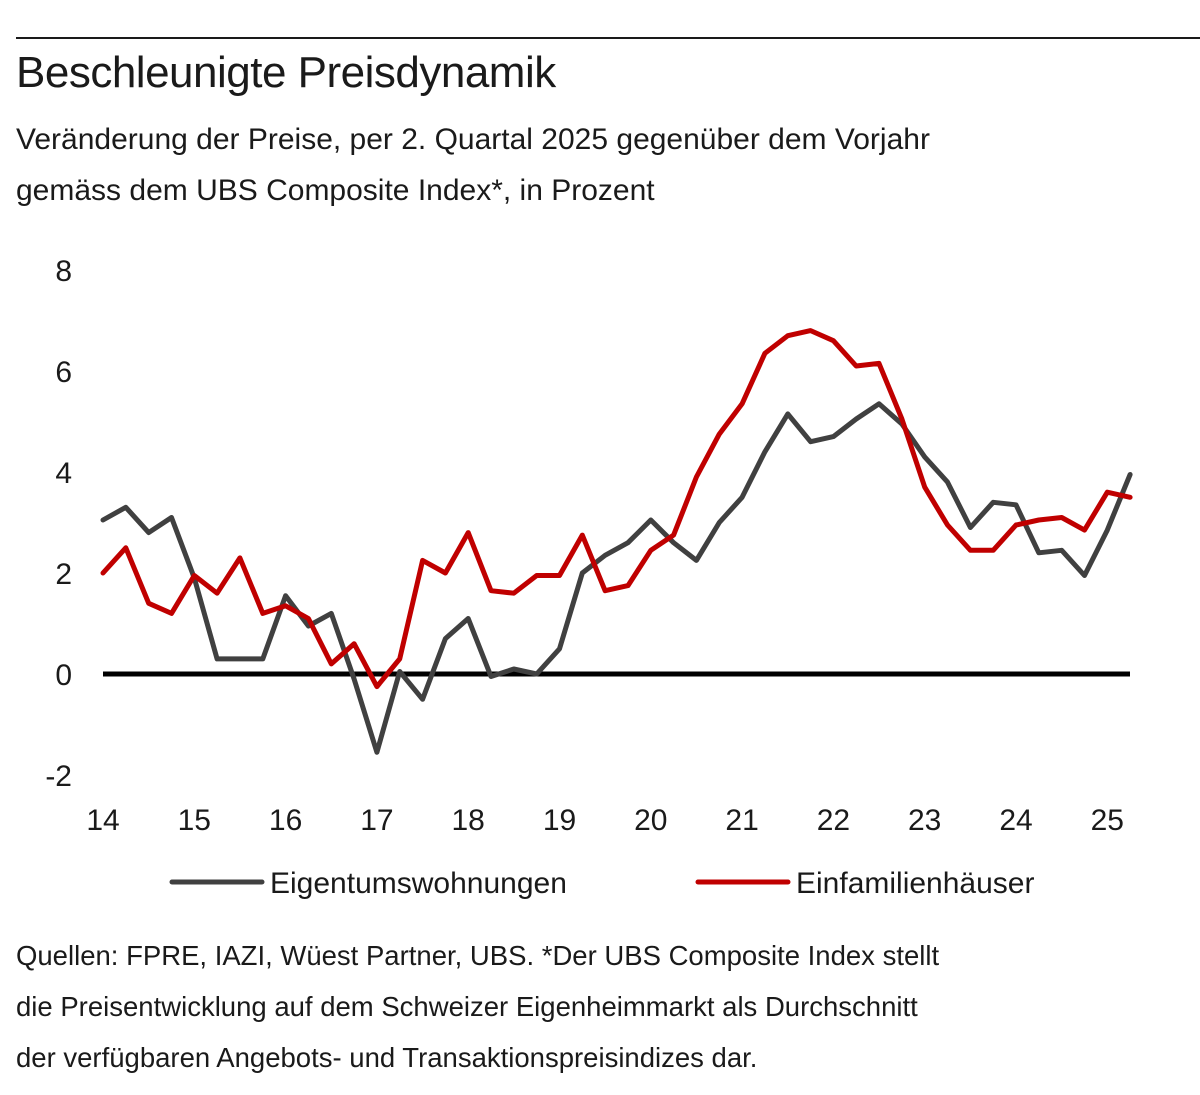  I want to click on x-tick-label: 20, so click(650, 820).